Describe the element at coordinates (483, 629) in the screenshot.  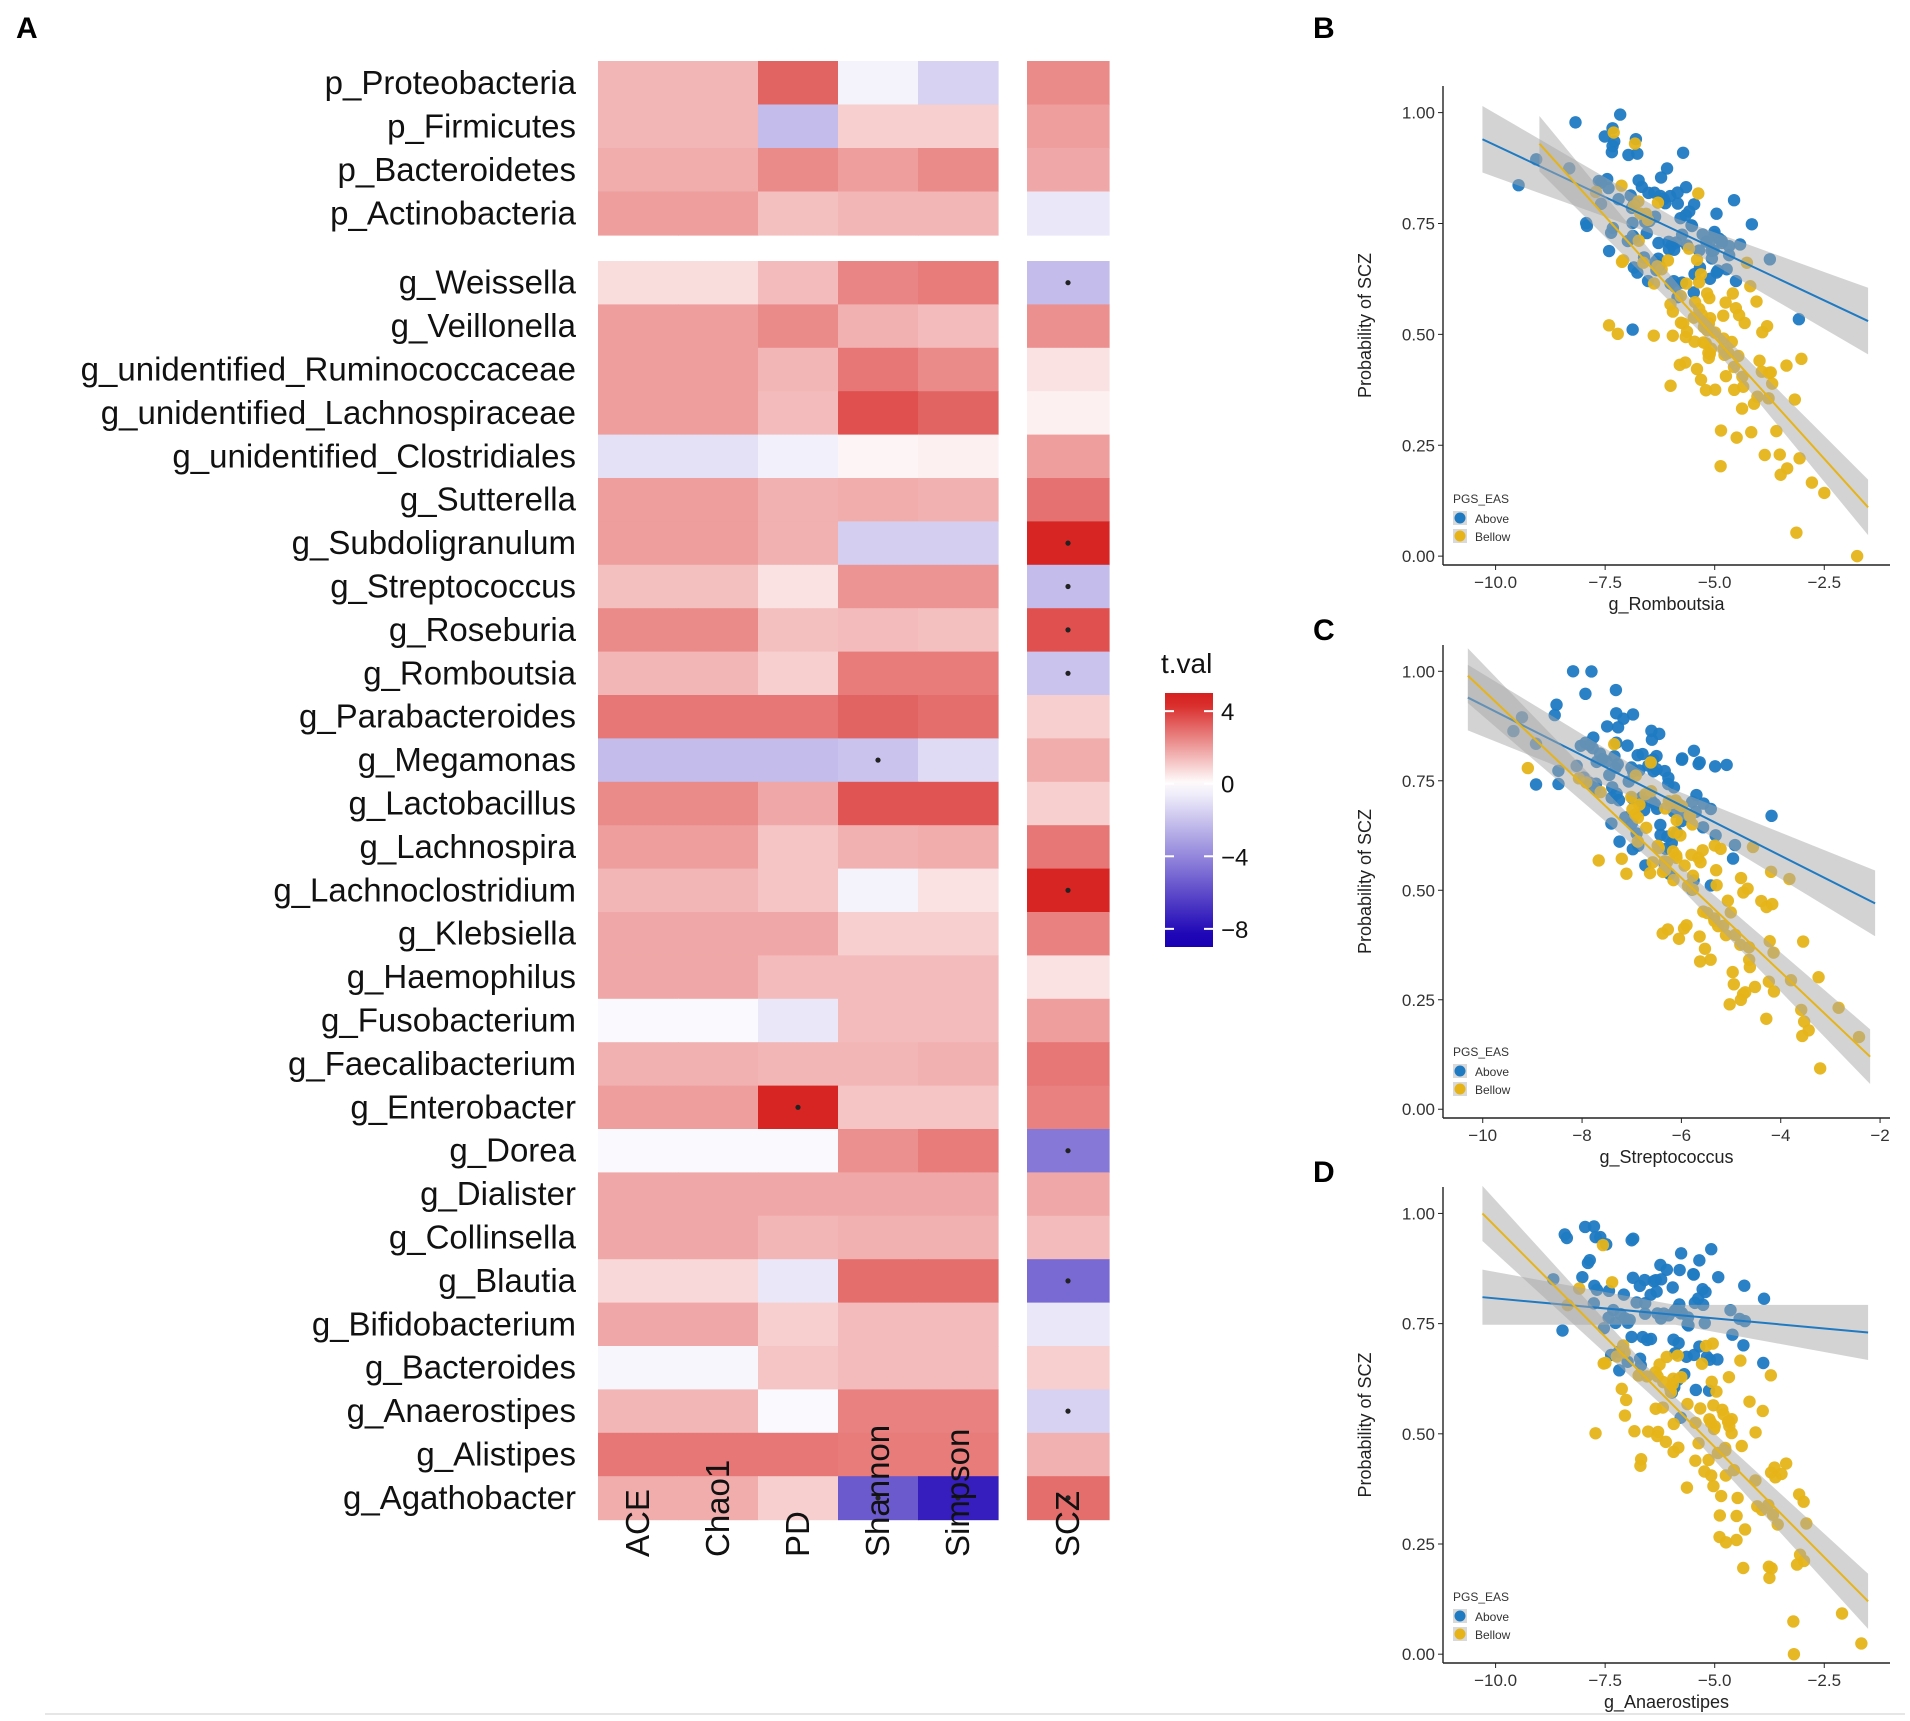
I see `row-label: g_Roseburia` at that location.